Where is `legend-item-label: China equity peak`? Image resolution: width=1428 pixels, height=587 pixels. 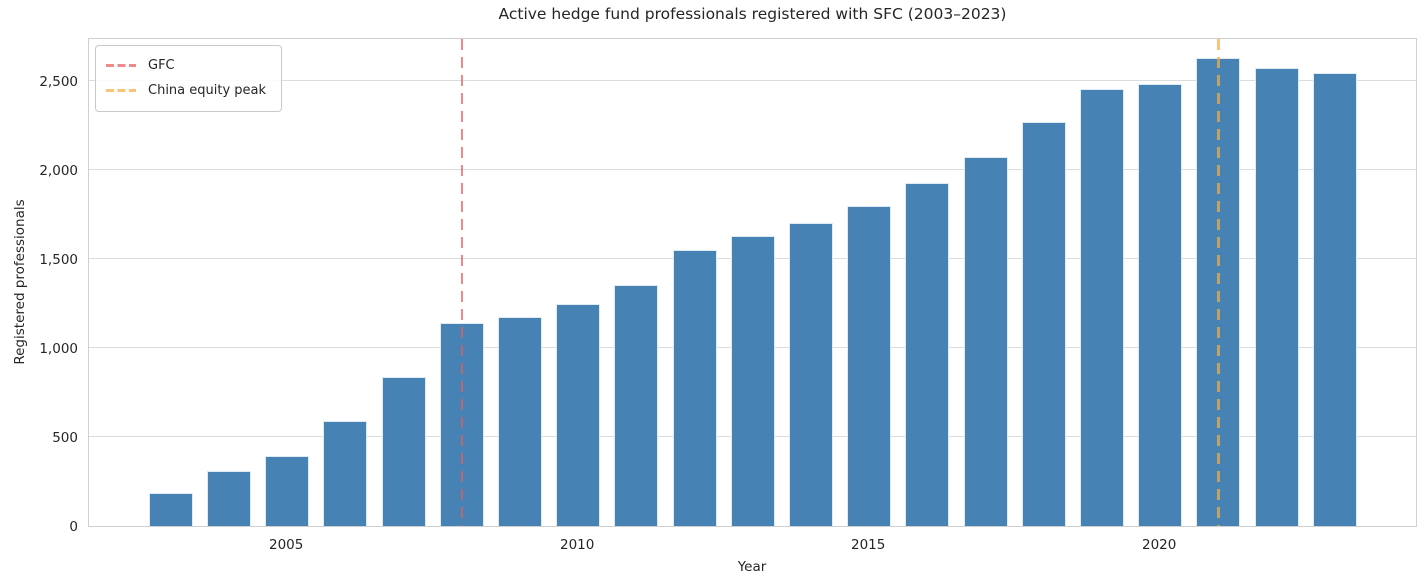 legend-item-label: China equity peak is located at coordinates (207, 90).